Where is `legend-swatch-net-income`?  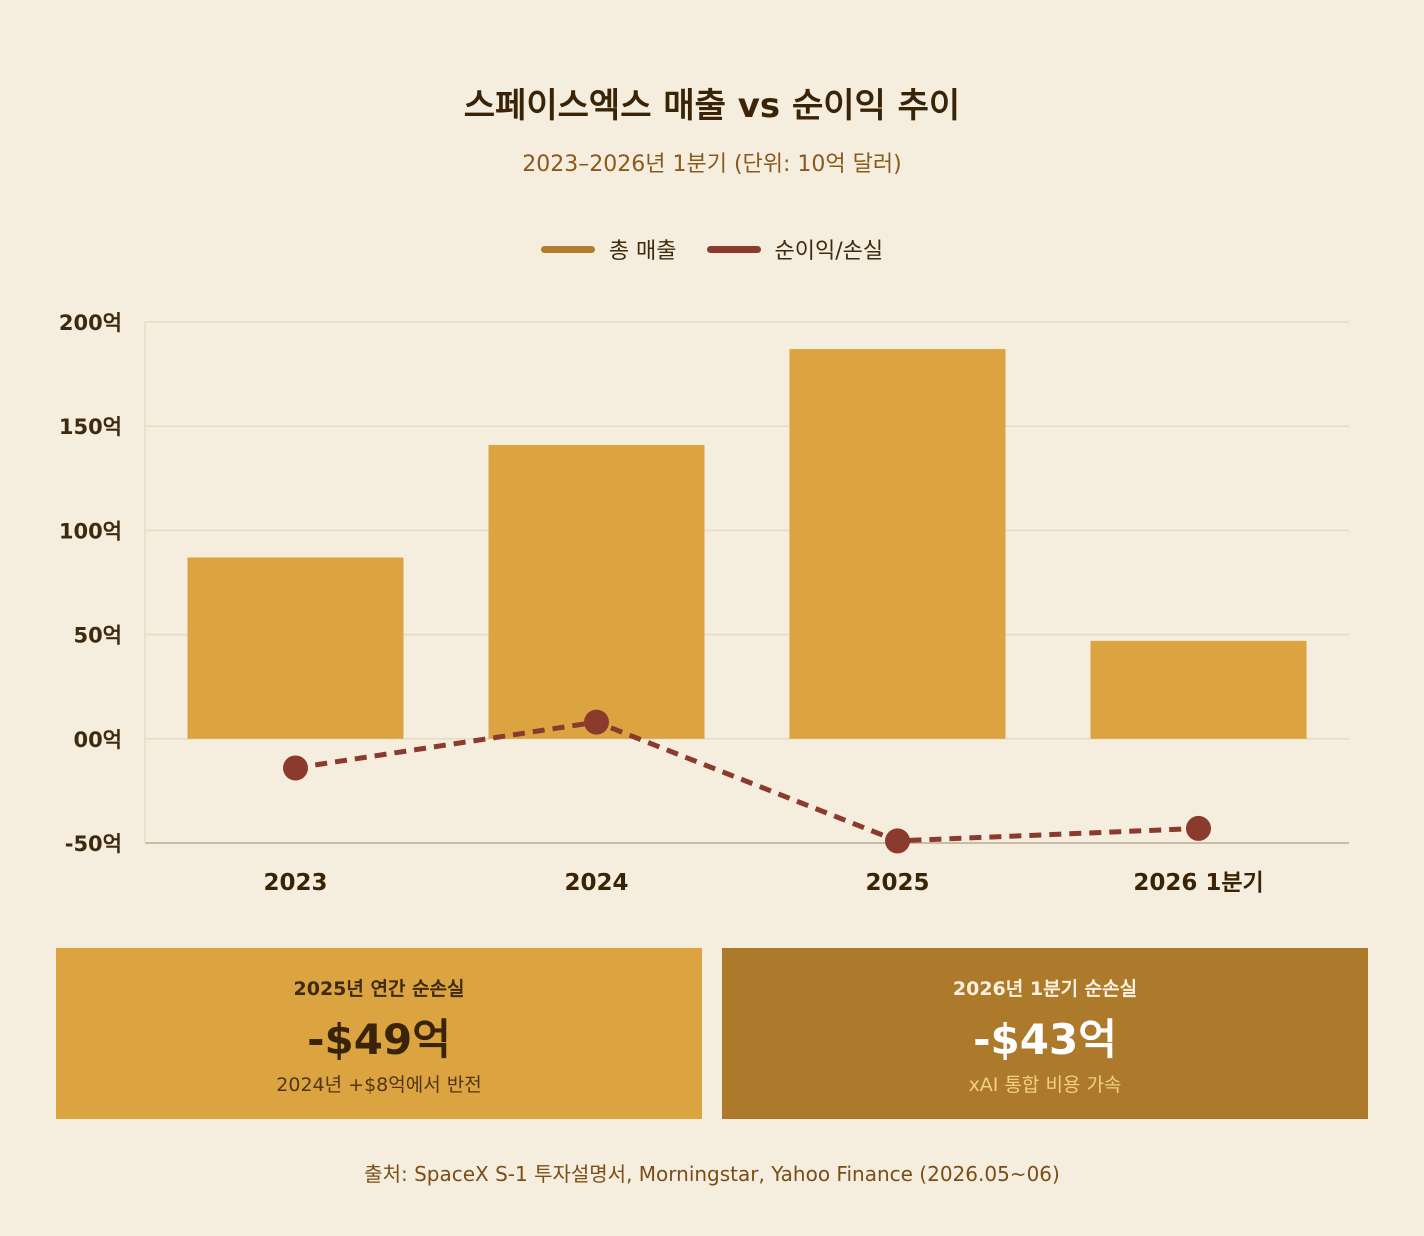 legend-swatch-net-income is located at coordinates (733, 249).